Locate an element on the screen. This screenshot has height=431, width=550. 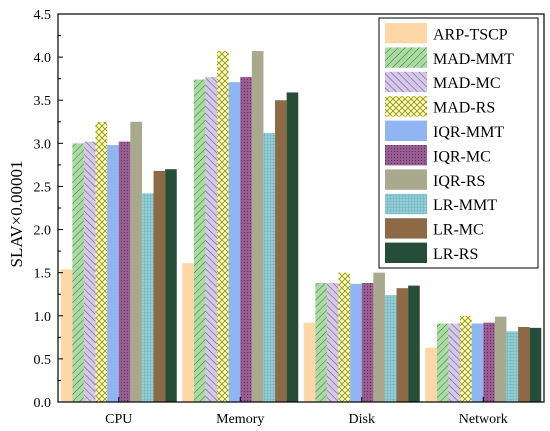
bar-mad-rs-memory is located at coordinates (223, 226).